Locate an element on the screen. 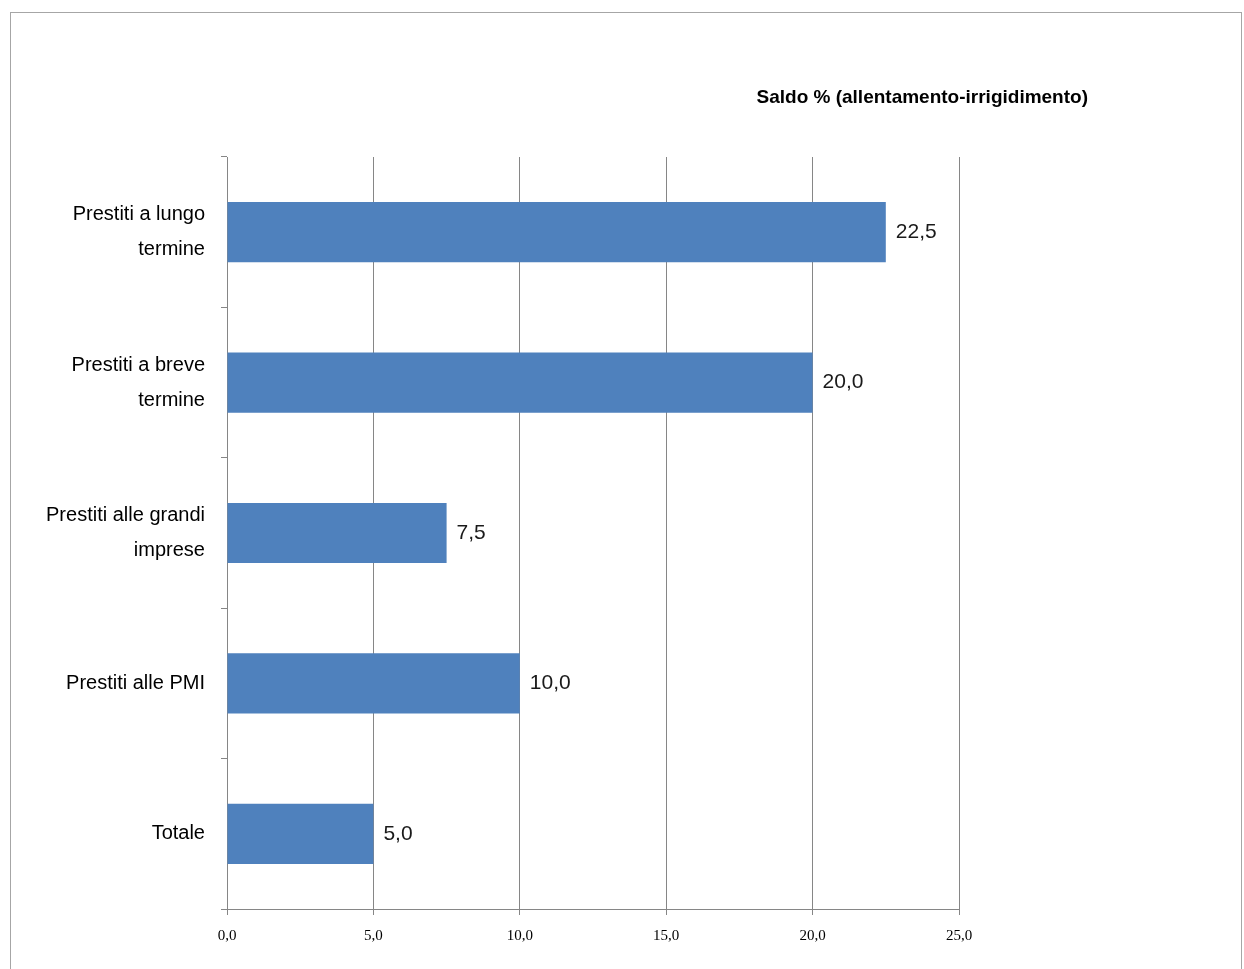  data-label: 10,0 is located at coordinates (550, 682).